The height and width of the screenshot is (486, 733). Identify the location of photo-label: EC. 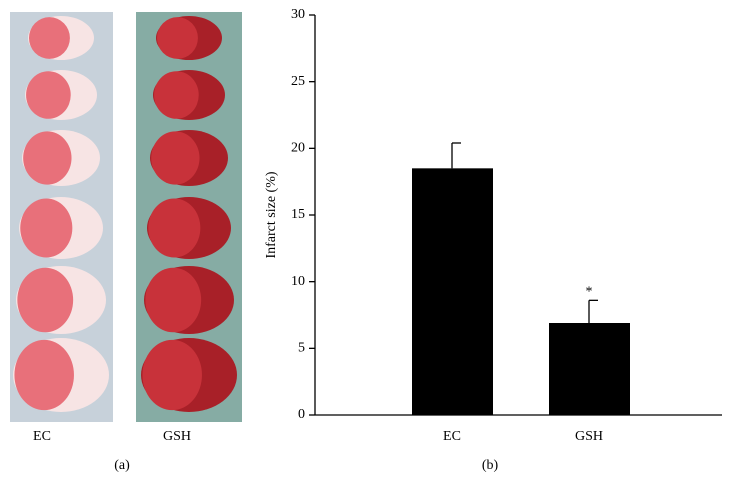
(42, 436).